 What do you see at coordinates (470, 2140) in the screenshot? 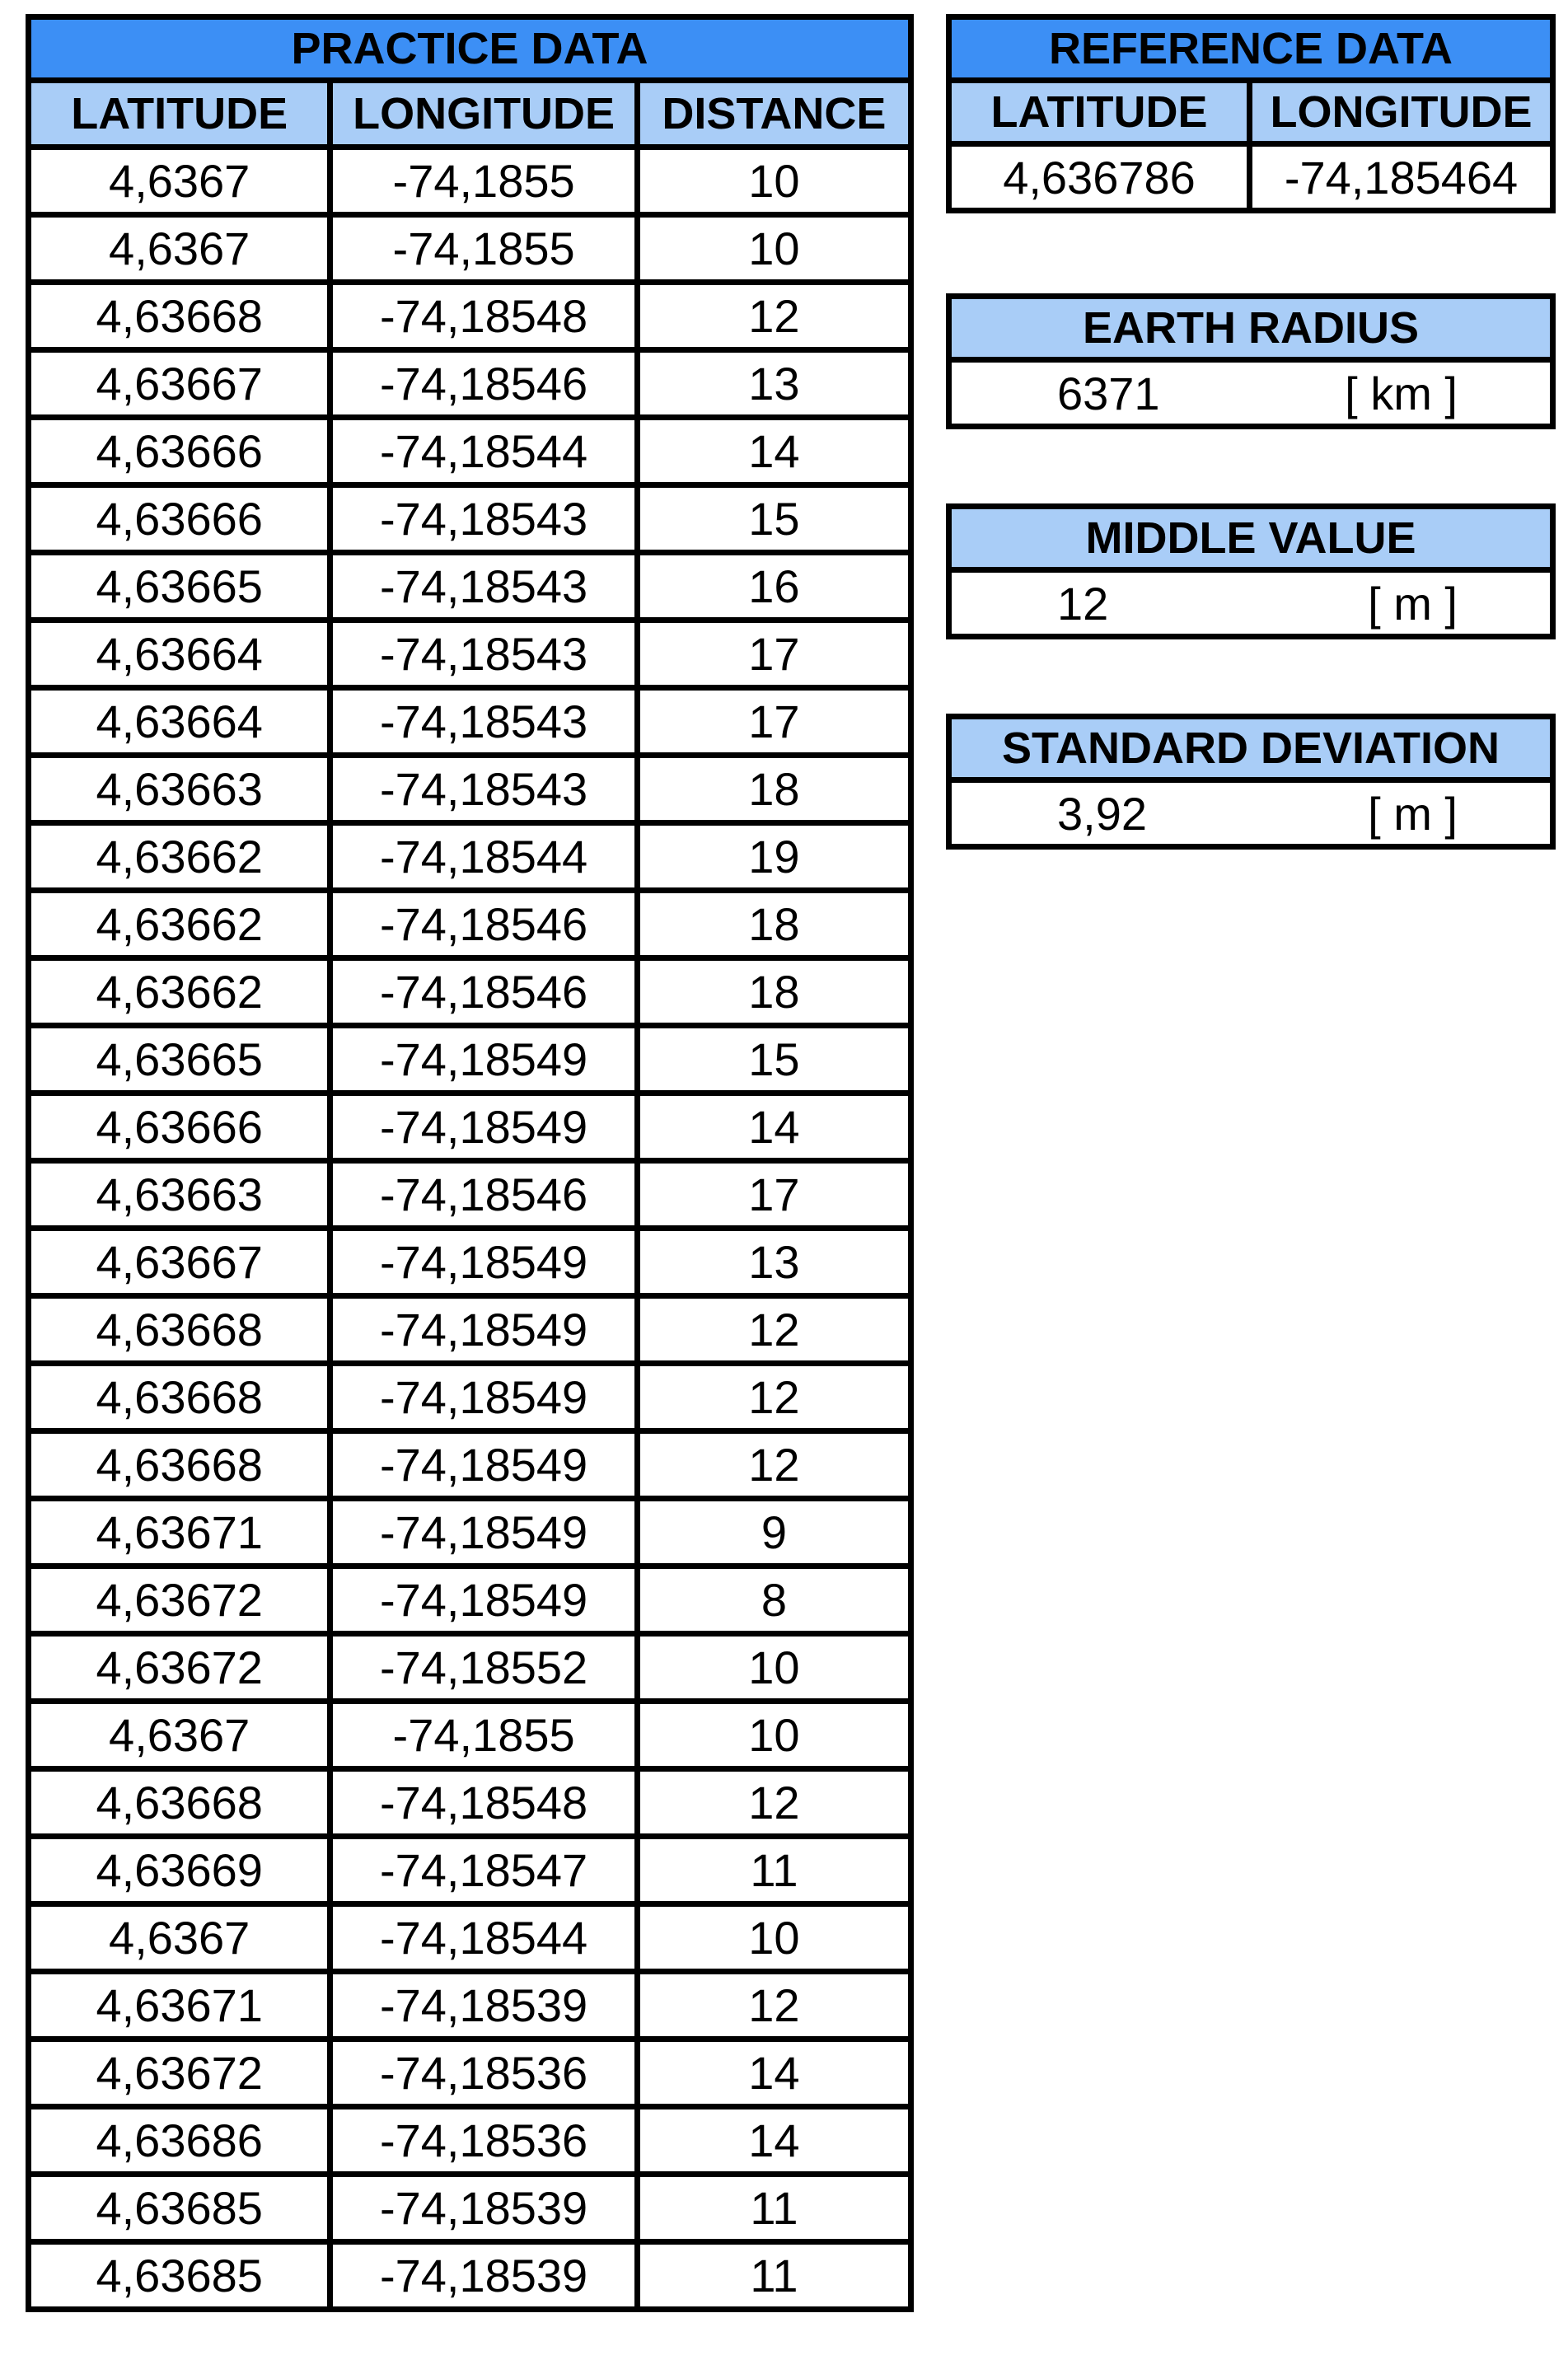
I see `table-row: 4,63686 -74,18536 14` at bounding box center [470, 2140].